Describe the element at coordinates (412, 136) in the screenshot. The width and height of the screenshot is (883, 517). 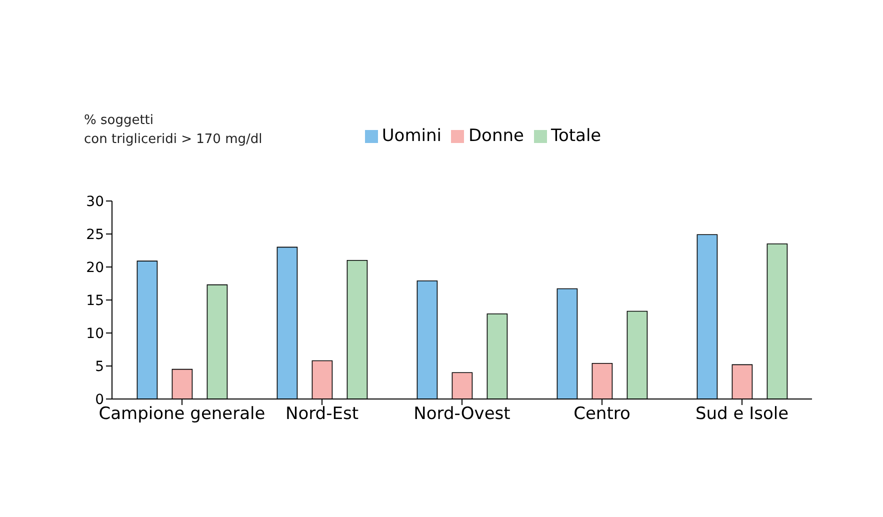
I see `legend-label: Uomini` at that location.